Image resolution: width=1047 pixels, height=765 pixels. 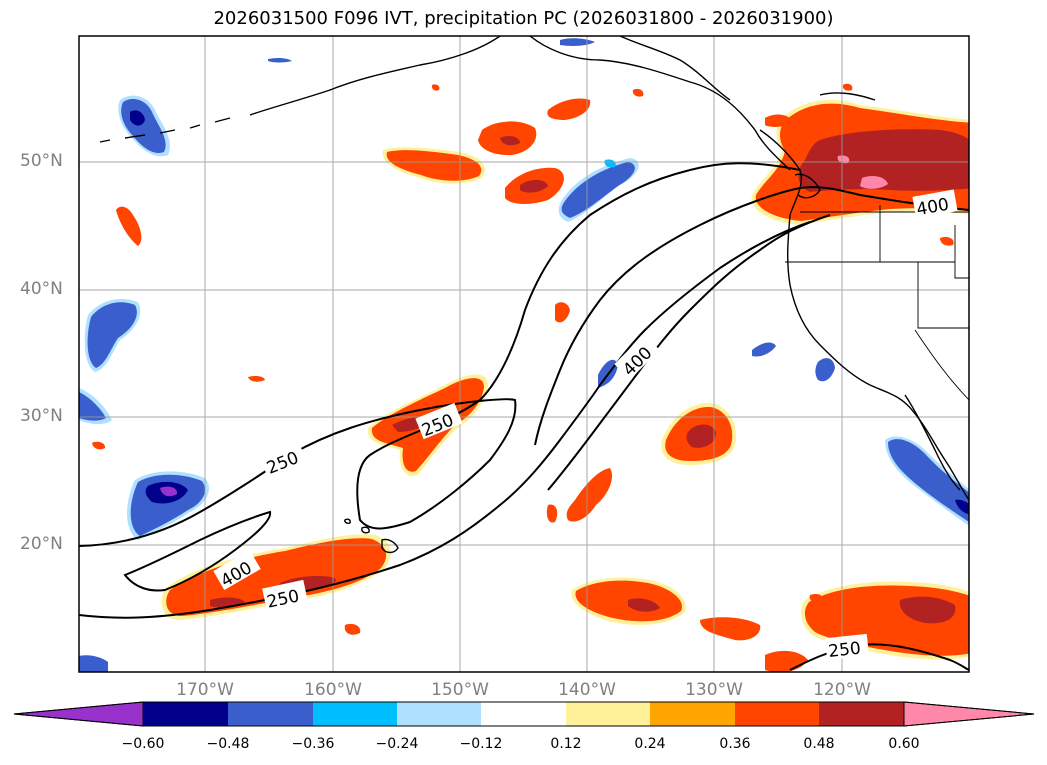 What do you see at coordinates (819, 744) in the screenshot?
I see `colorbar-tick-label: 0.48` at bounding box center [819, 744].